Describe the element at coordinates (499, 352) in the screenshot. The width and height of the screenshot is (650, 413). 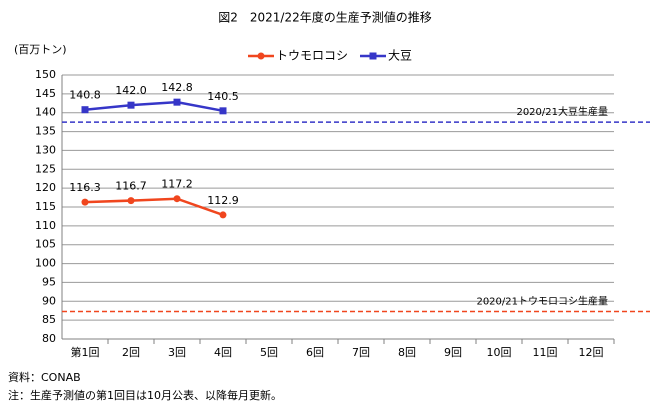
I see `x-tick-label: 10回` at that location.